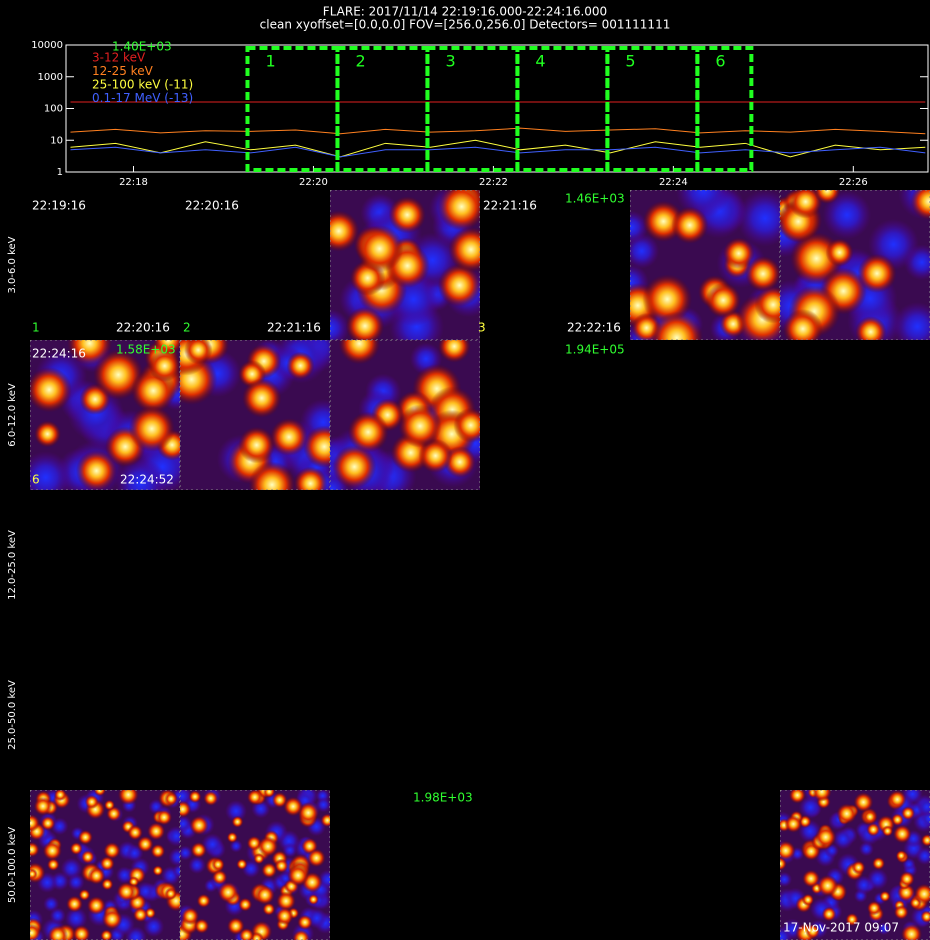  What do you see at coordinates (294, 328) in the screenshot?
I see `panel-label: 22:21:16` at bounding box center [294, 328].